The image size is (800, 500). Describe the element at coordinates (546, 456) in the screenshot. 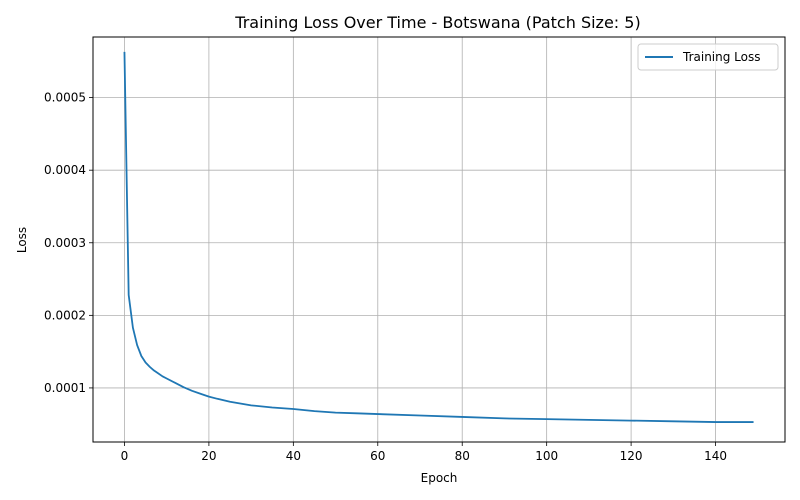

I see `x-tick-label: 100` at that location.